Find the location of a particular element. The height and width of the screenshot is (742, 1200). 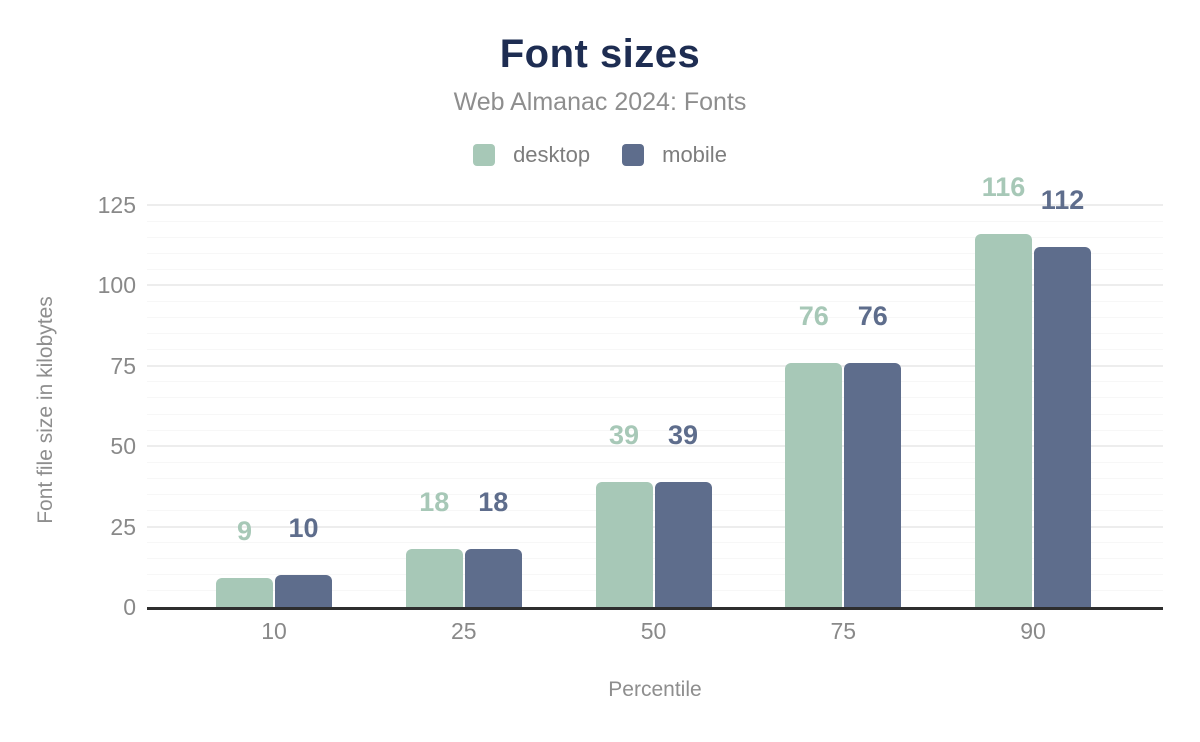

x-tick-label: 75 is located at coordinates (843, 631).